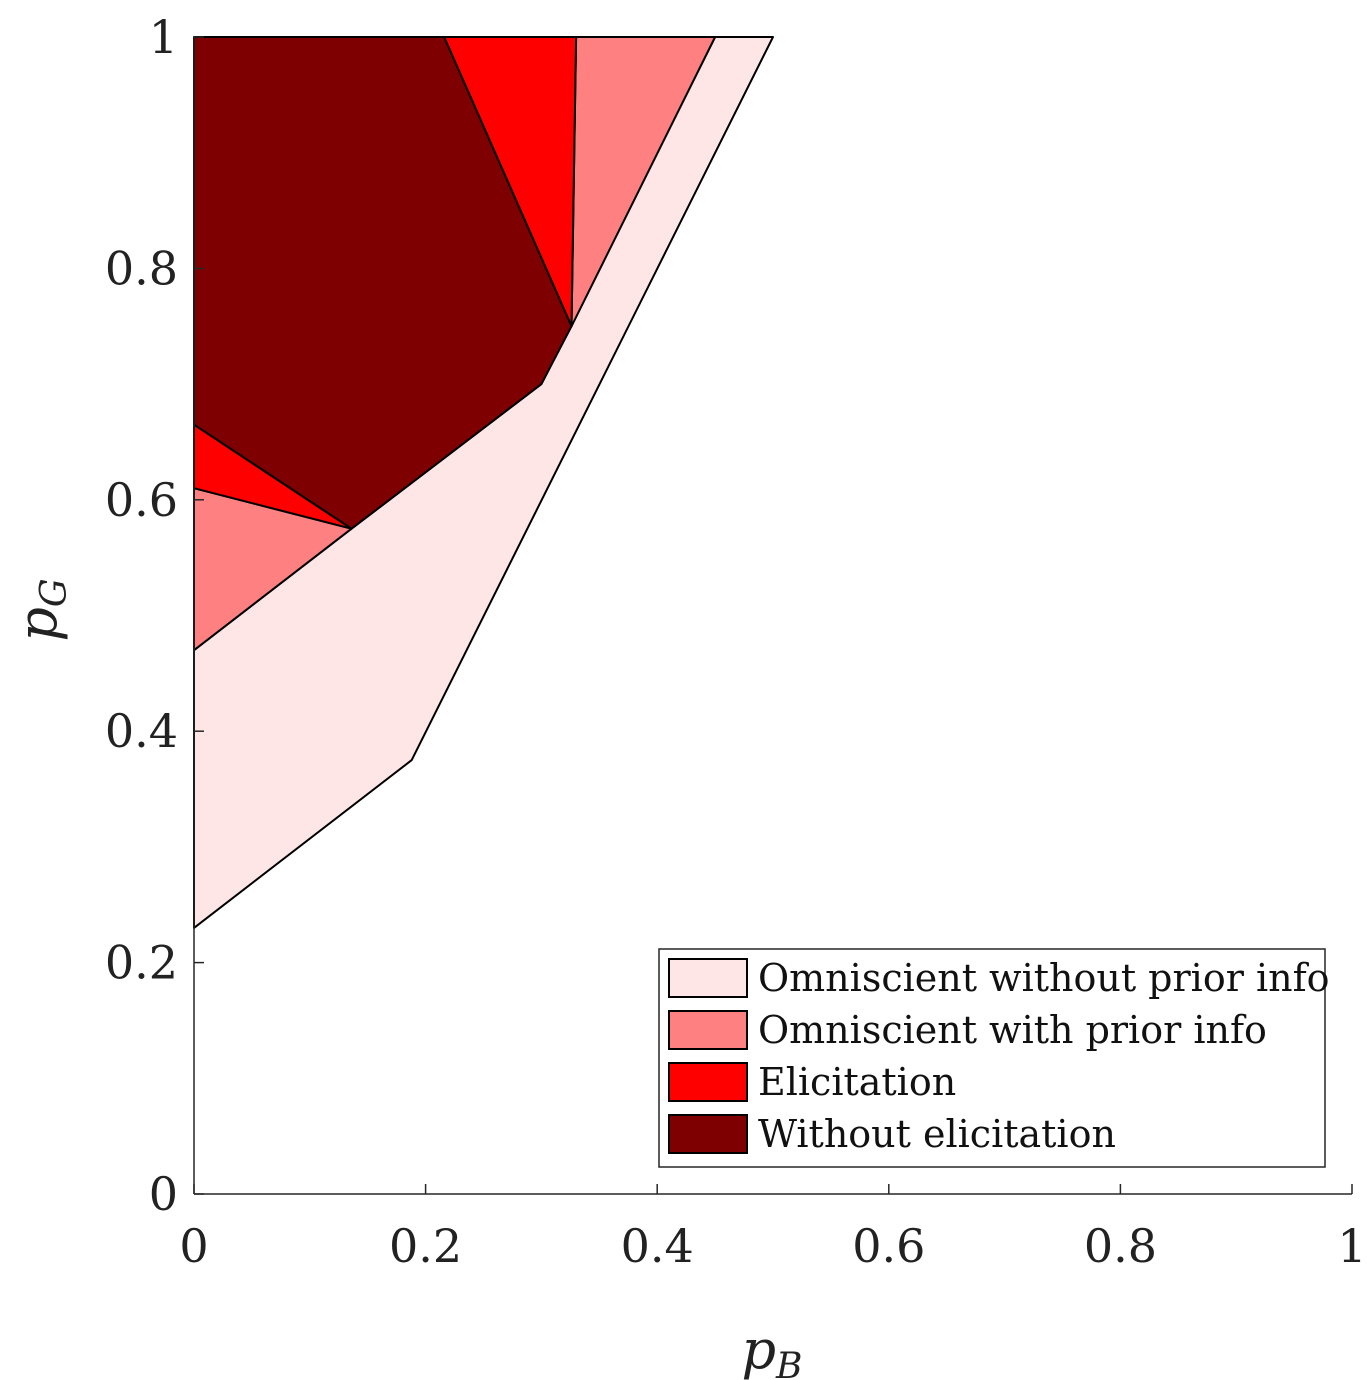 This screenshot has height=1380, width=1367. I want to click on x-tick-label: 0.4, so click(657, 1246).